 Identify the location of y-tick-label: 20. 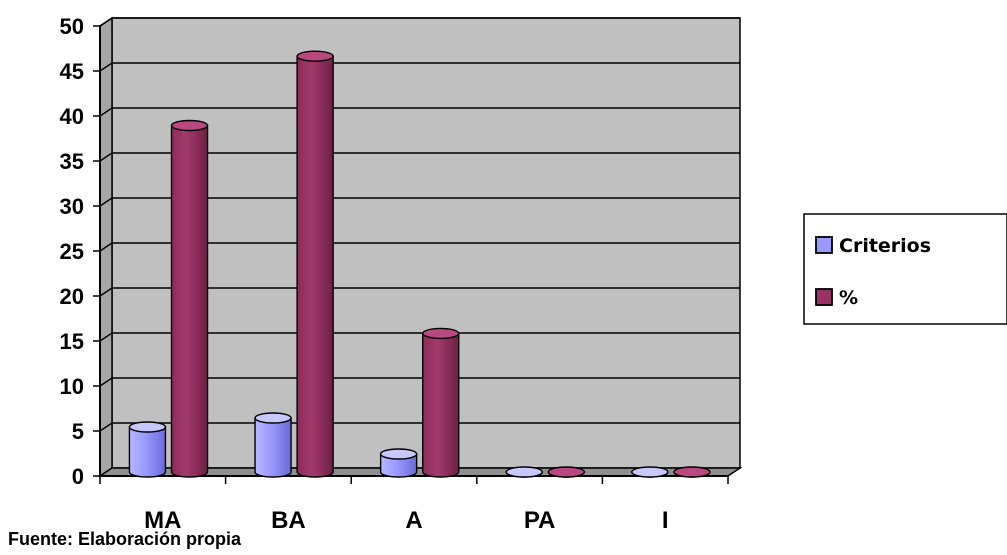
(72, 296).